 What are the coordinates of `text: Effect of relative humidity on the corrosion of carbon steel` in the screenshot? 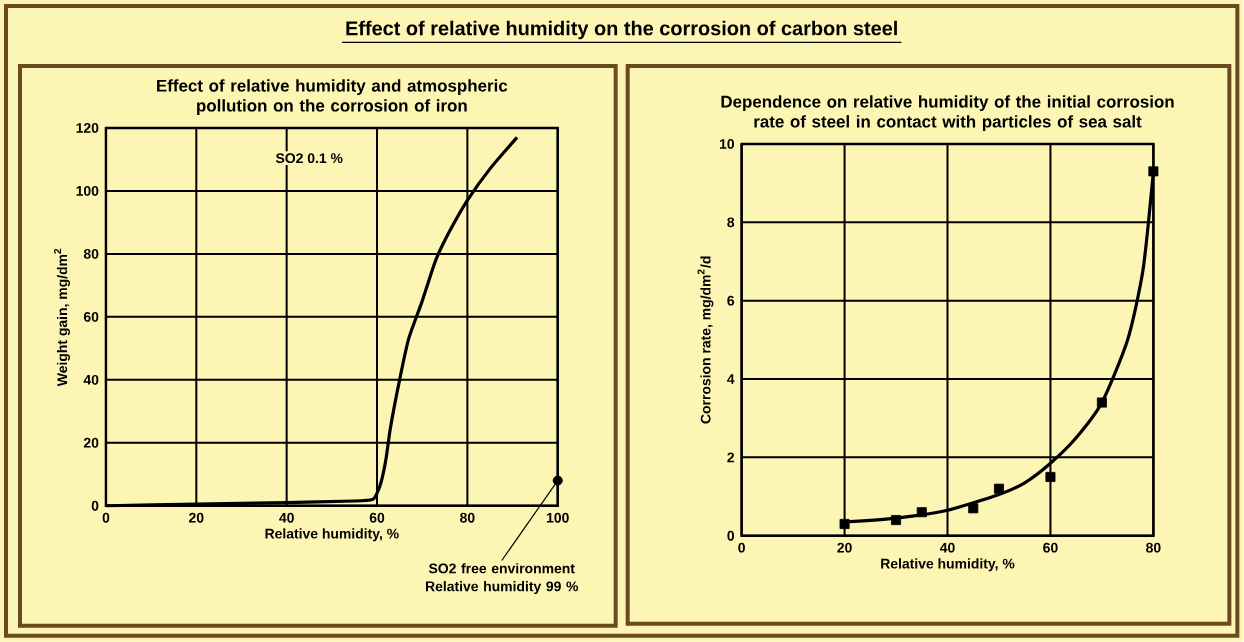 It's located at (621, 30).